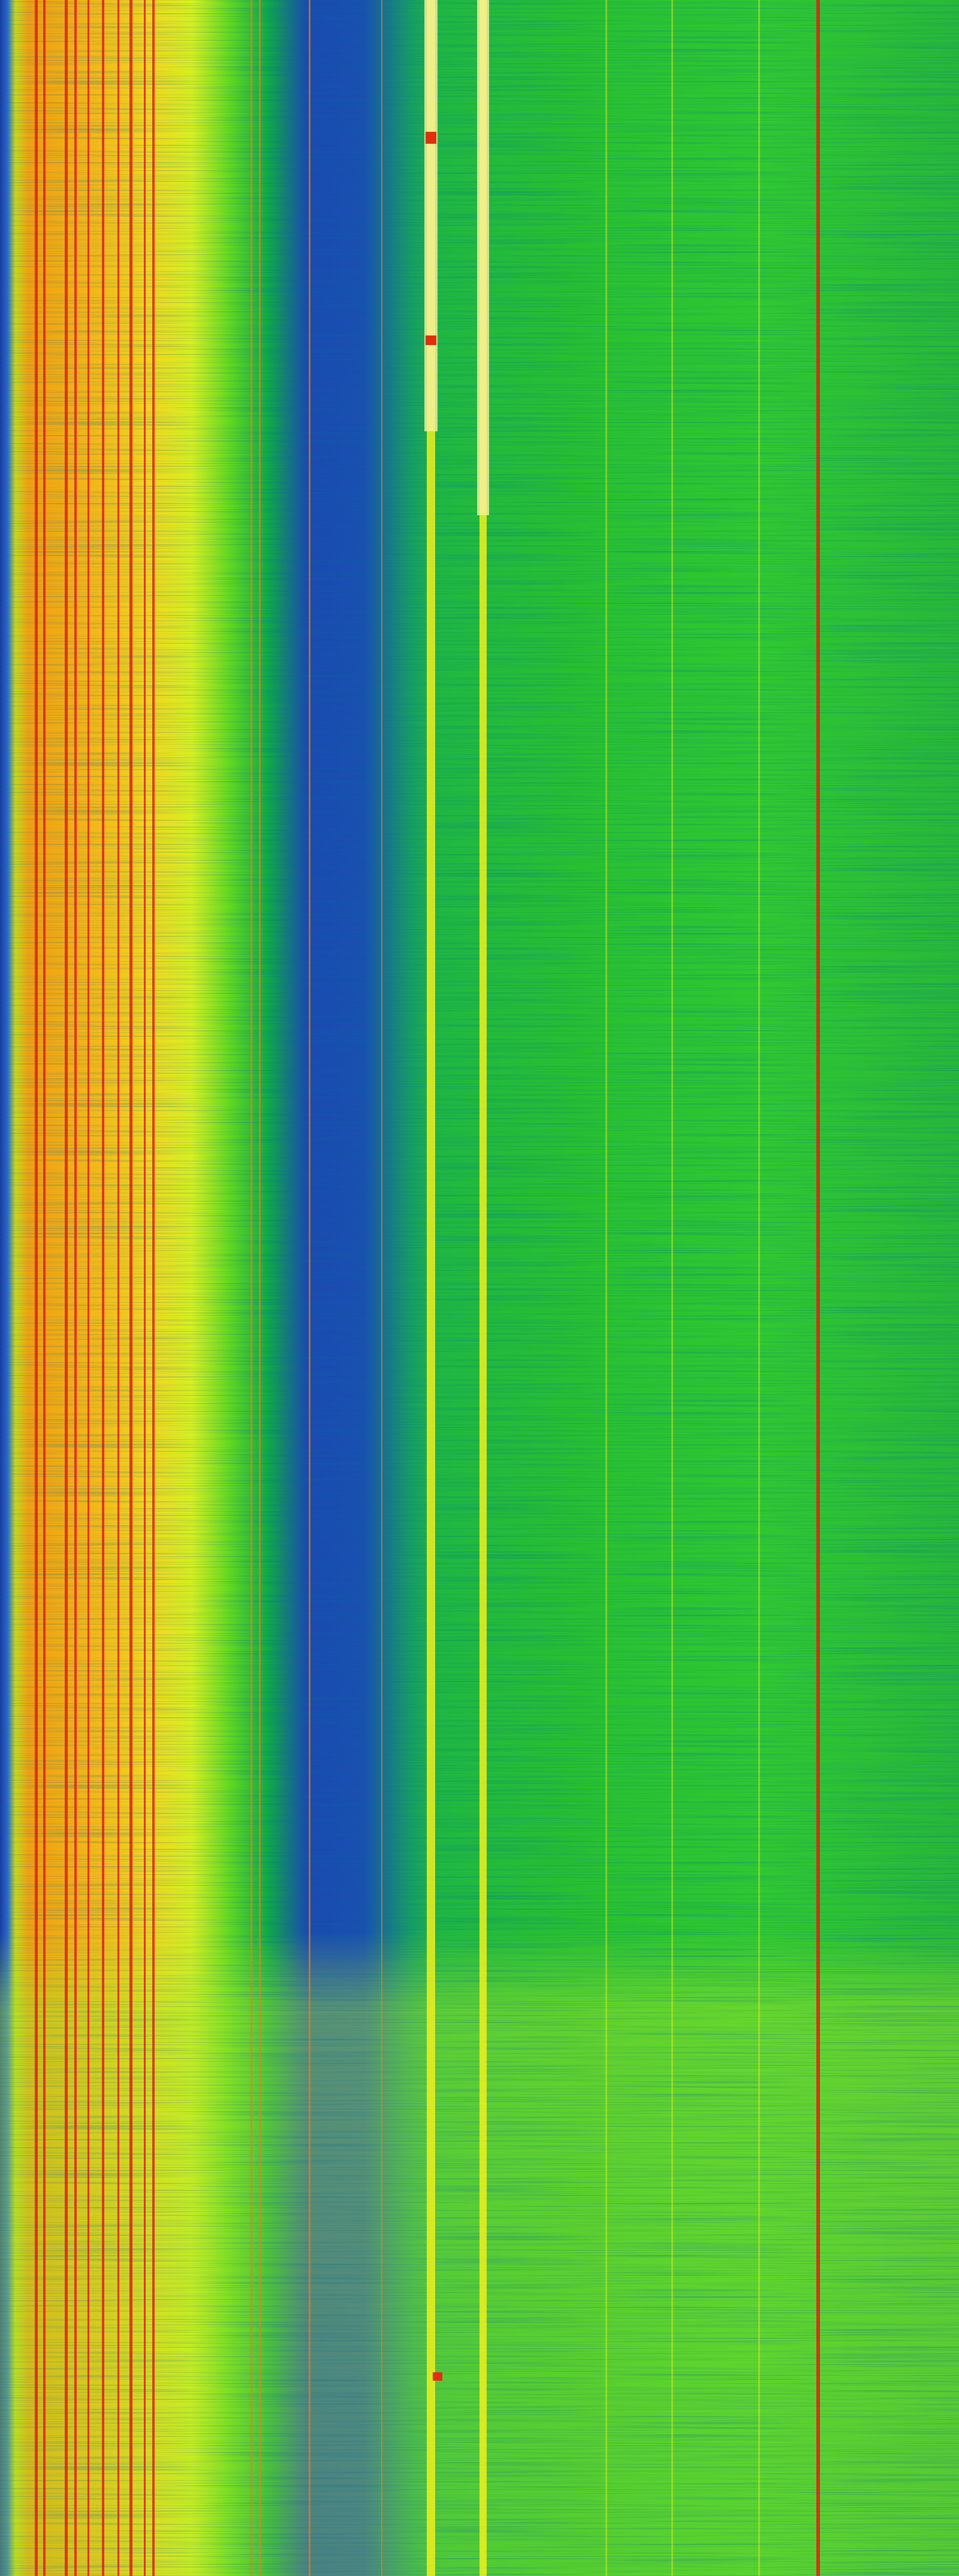 Image resolution: width=959 pixels, height=2576 pixels. I want to click on orange-stripes, so click(316, 1288).